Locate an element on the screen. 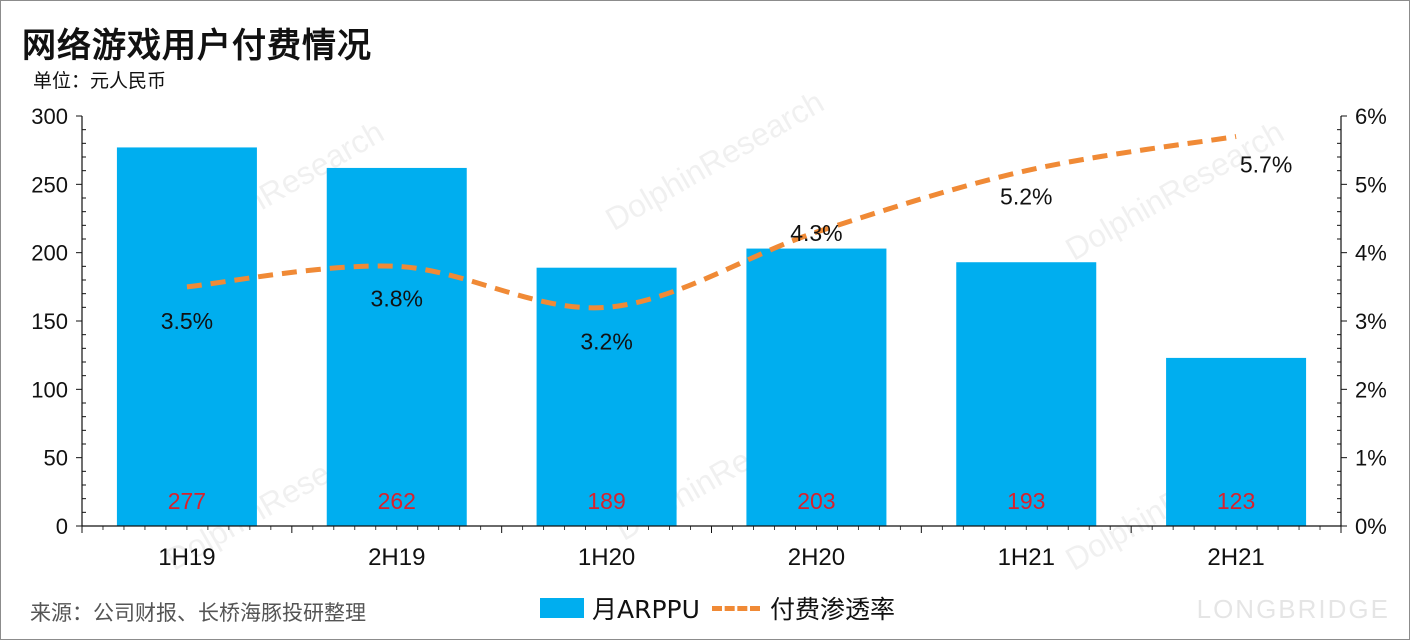 This screenshot has height=640, width=1410. bar-1H19 is located at coordinates (186, 336).